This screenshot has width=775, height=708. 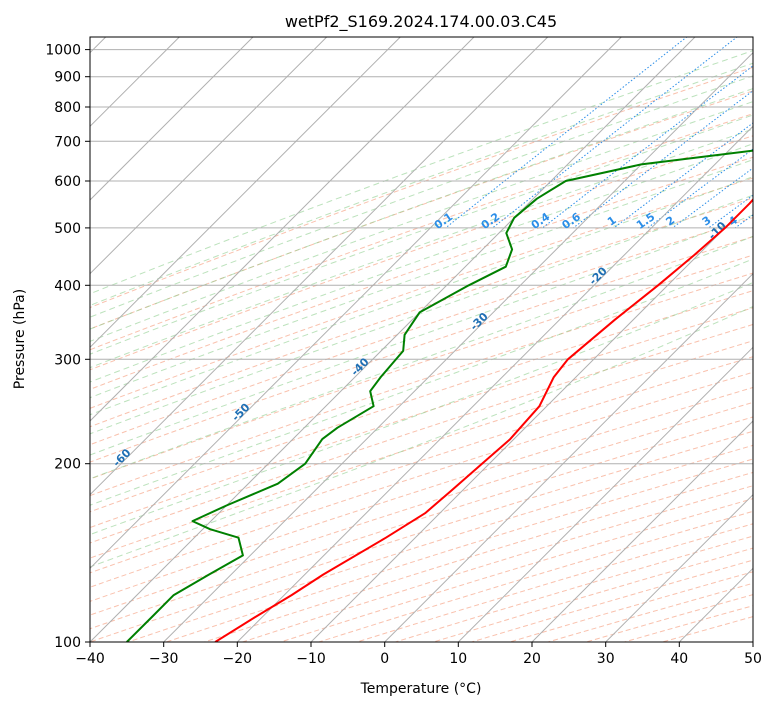 What do you see at coordinates (421, 22) in the screenshot?
I see `chart-title: wetPf2_S169.2024.174.00.03.C45` at bounding box center [421, 22].